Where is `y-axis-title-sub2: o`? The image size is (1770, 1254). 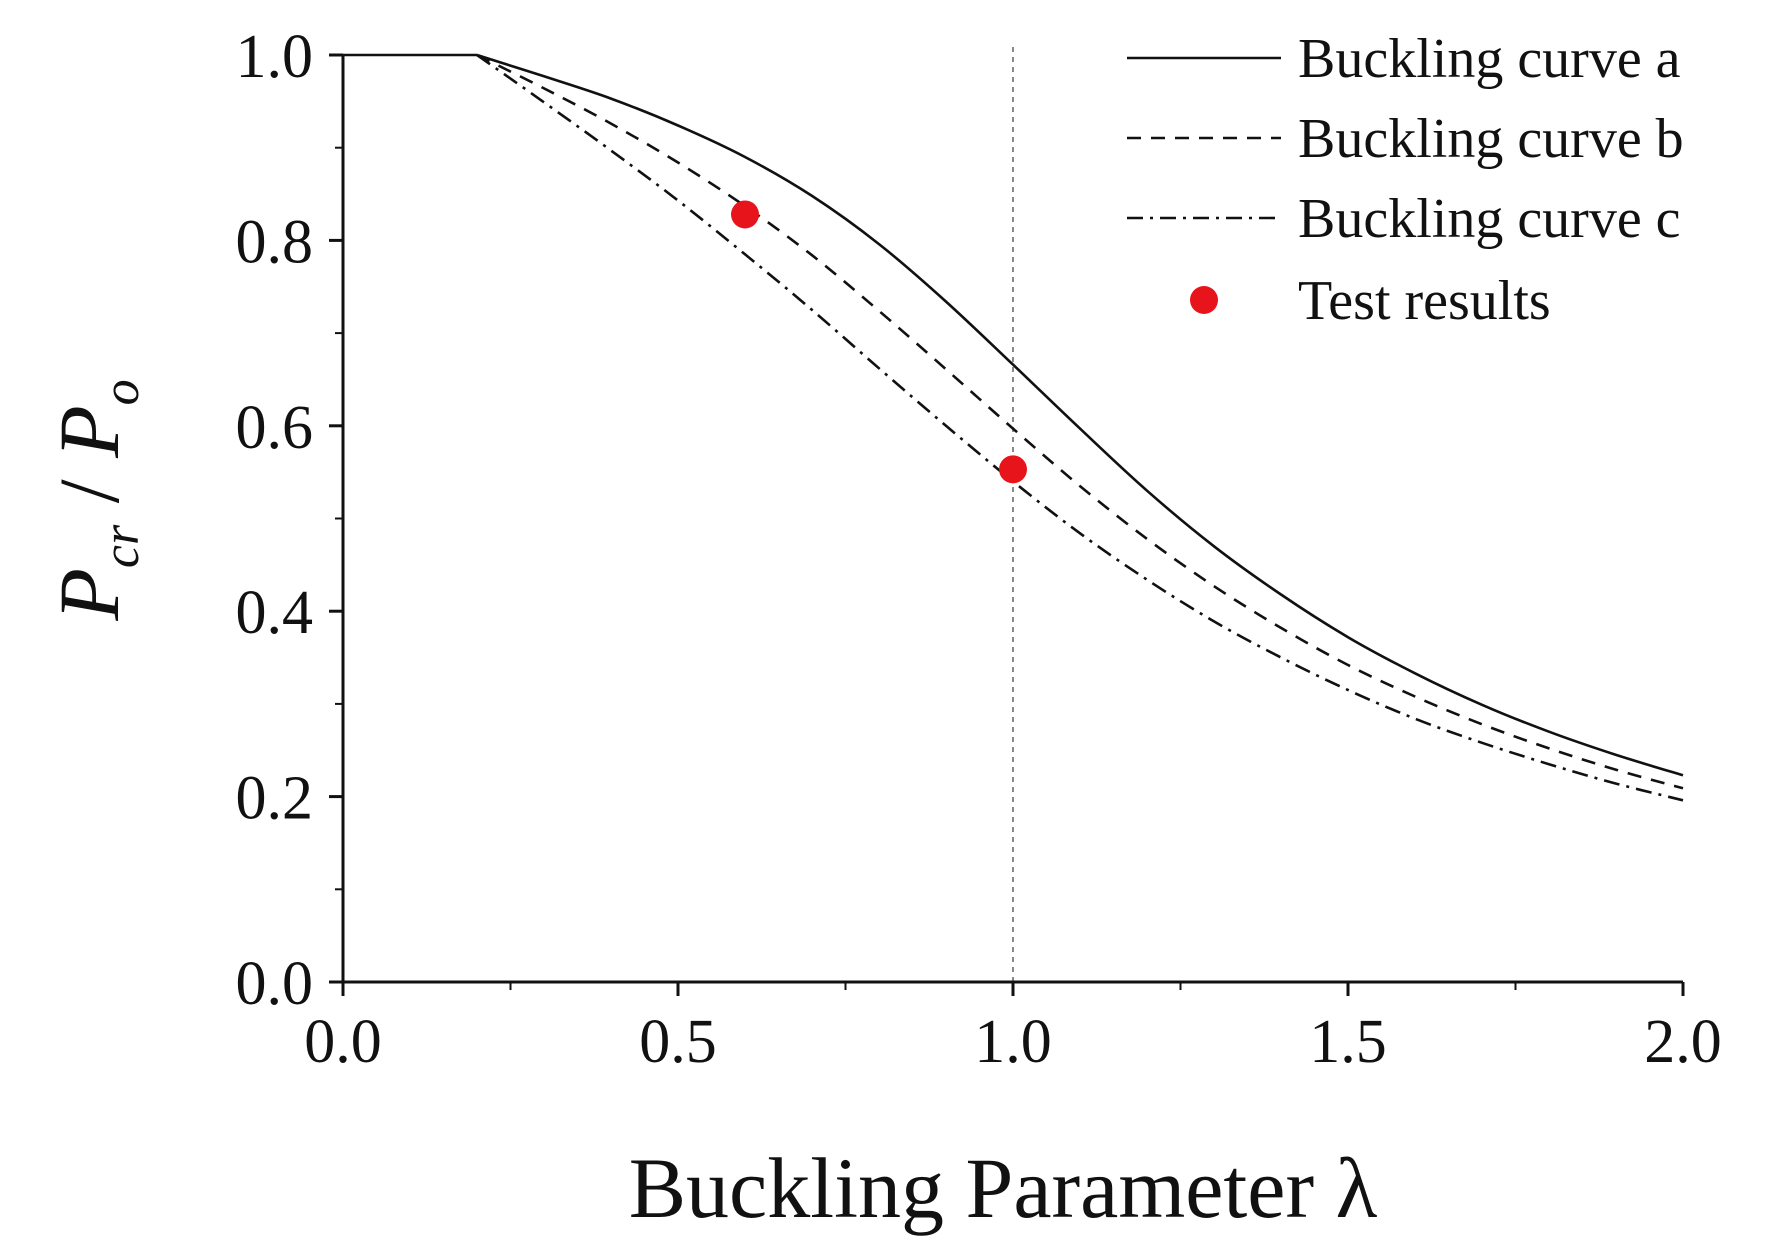
y-axis-title-sub2: o is located at coordinates (121, 392).